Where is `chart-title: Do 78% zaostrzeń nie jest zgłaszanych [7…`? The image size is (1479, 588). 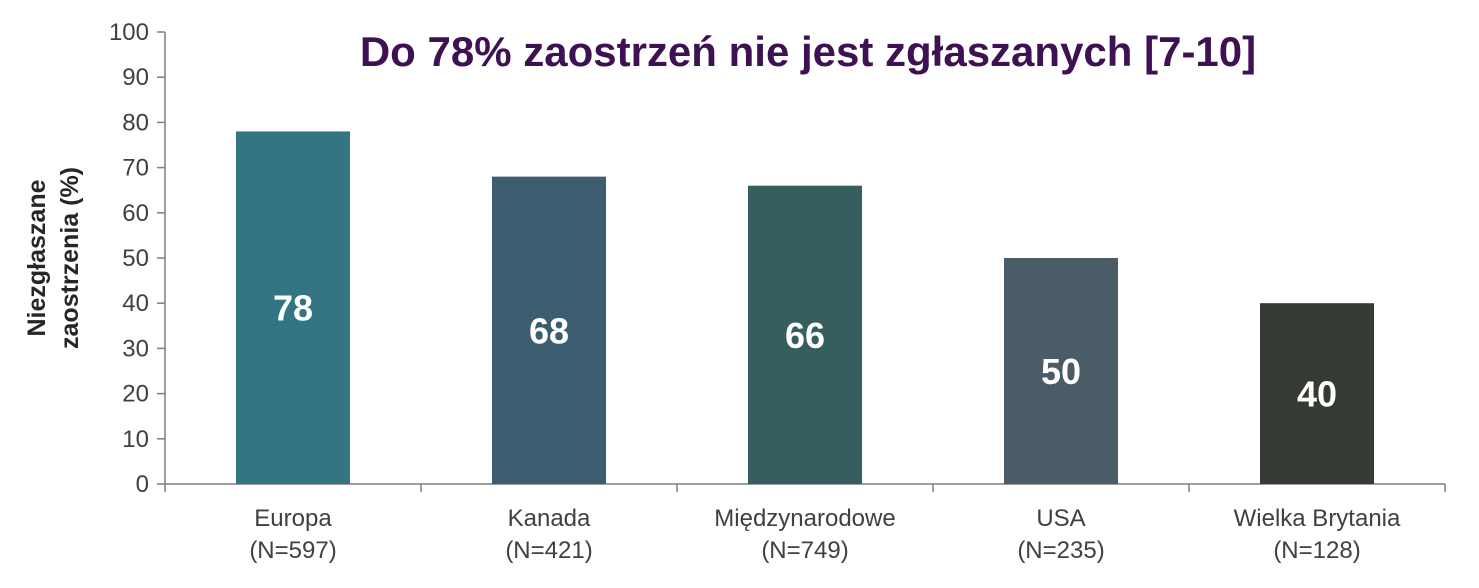
chart-title: Do 78% zaostrzeń nie jest zgłaszanych [7… is located at coordinates (808, 51).